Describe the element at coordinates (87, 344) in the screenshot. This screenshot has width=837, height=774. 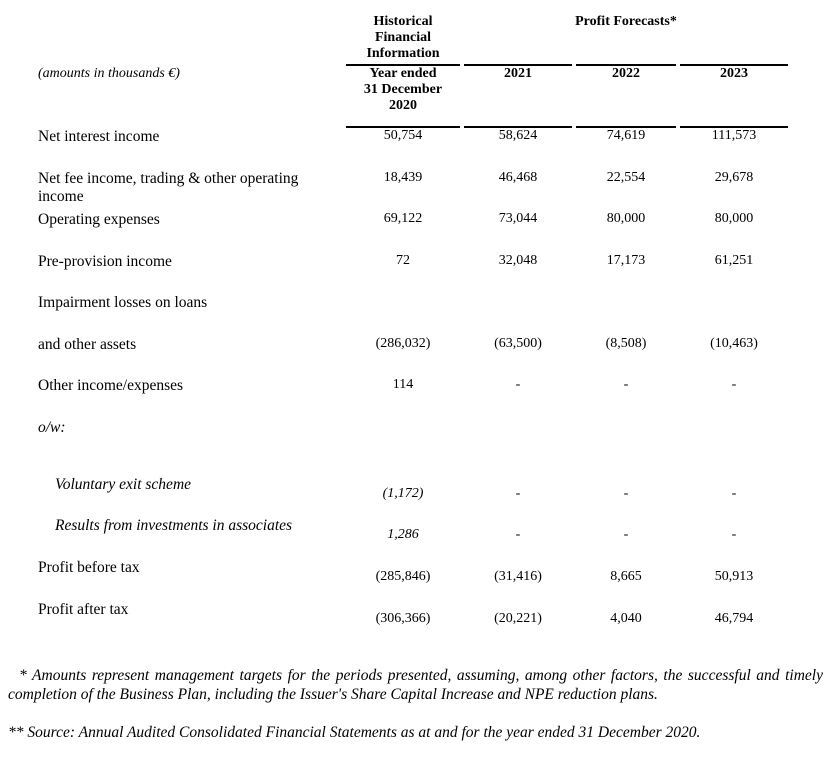
I see `row-label: and other assets` at that location.